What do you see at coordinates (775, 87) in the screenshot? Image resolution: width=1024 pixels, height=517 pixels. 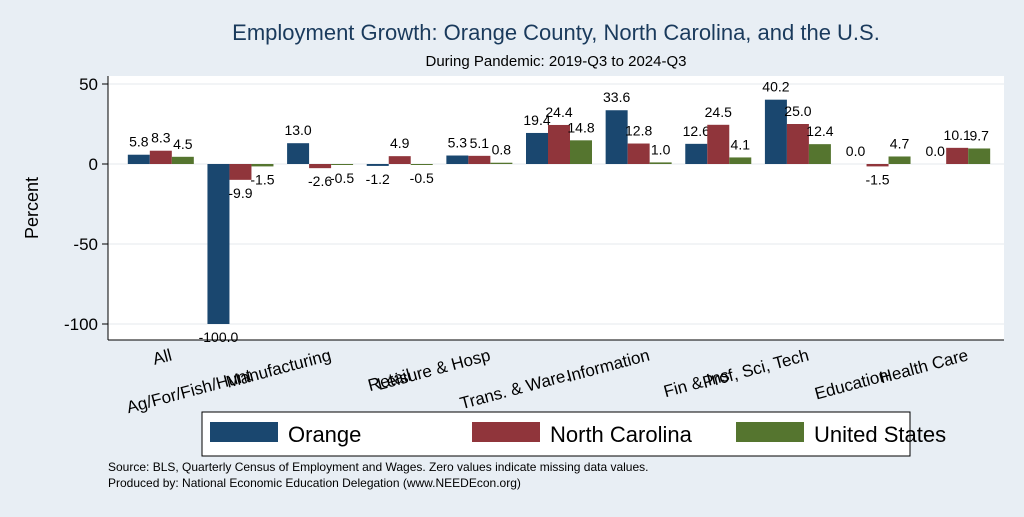 I see `data-label-0-8: 40.2` at bounding box center [775, 87].